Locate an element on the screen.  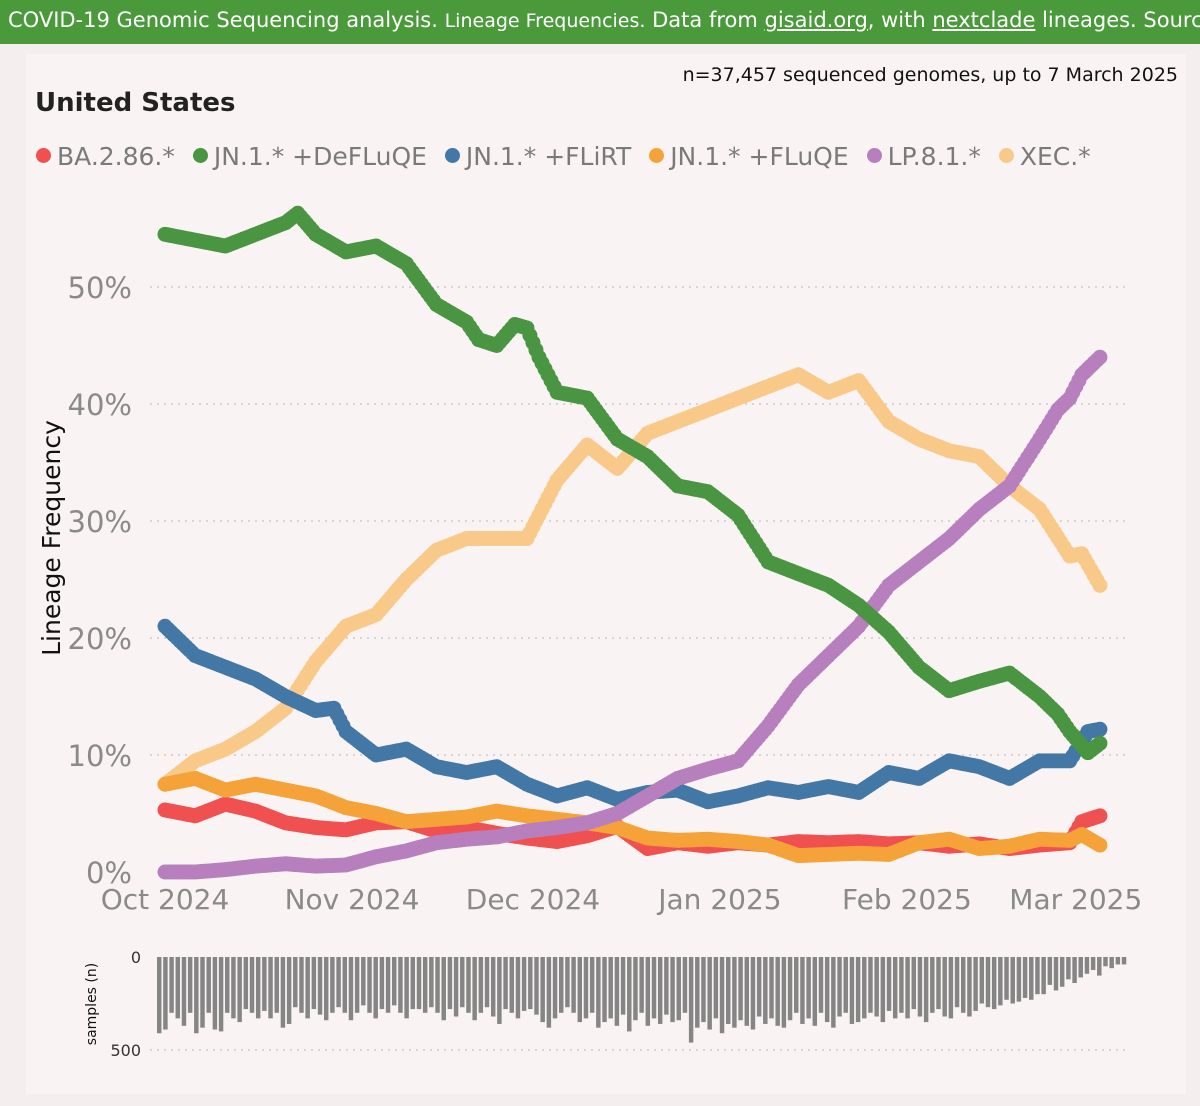
legend-label: JN.1.* +DeFLuQE is located at coordinates (320, 156).